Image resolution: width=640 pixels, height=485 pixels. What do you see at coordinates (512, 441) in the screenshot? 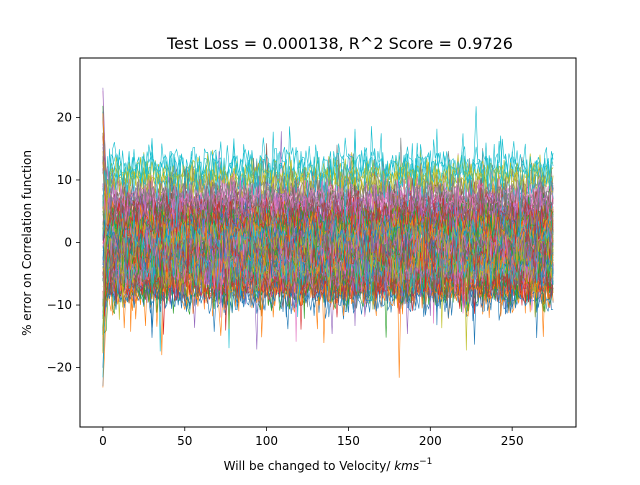
I see `x-tick-label: 250` at bounding box center [512, 441].